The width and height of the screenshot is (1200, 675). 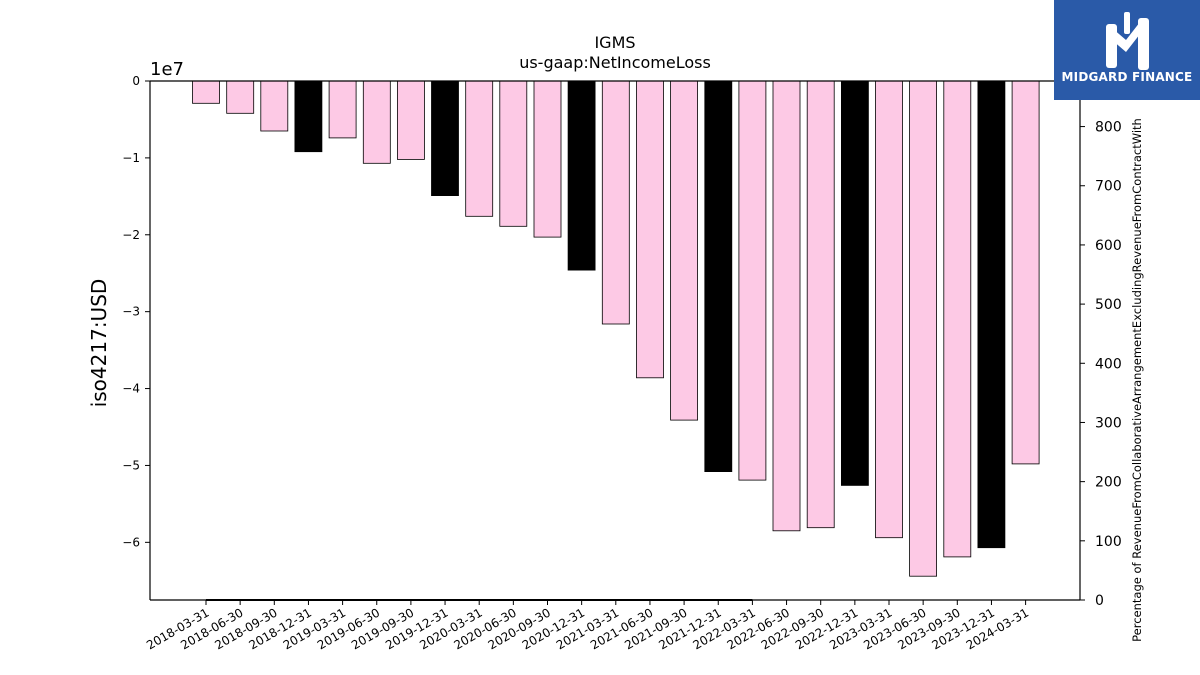 I want to click on y-tick-label: −3, so click(x=131, y=312).